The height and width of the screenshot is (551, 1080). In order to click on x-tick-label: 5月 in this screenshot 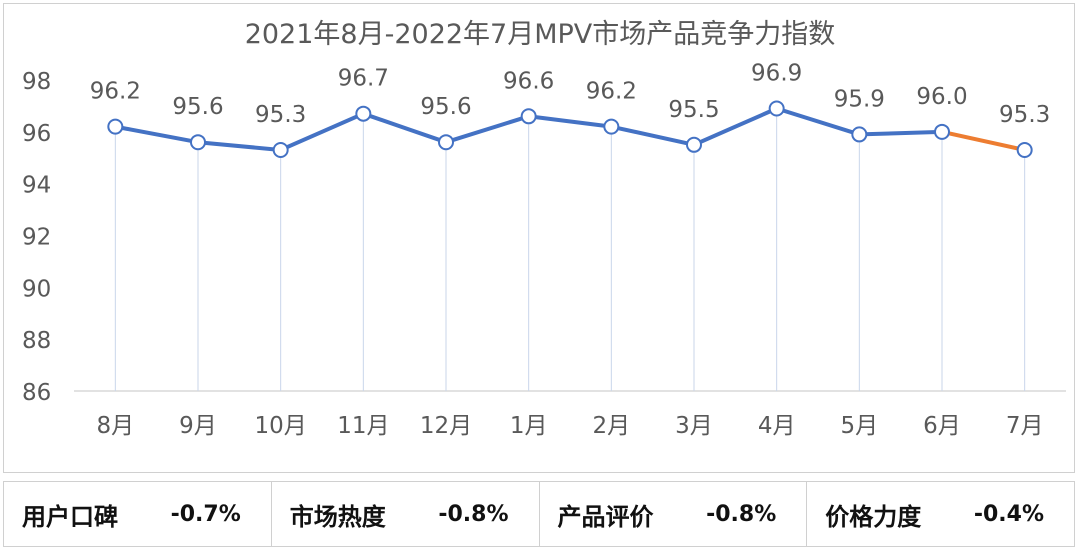, I will do `click(860, 426)`.